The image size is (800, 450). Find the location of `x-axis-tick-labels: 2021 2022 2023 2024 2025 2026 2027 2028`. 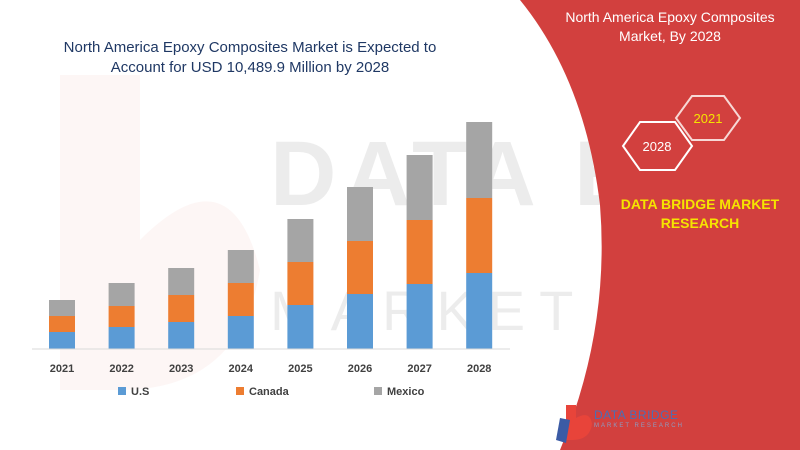

x-axis-tick-labels: 2021 2022 2023 2024 2025 2026 2027 2028 is located at coordinates (271, 369).